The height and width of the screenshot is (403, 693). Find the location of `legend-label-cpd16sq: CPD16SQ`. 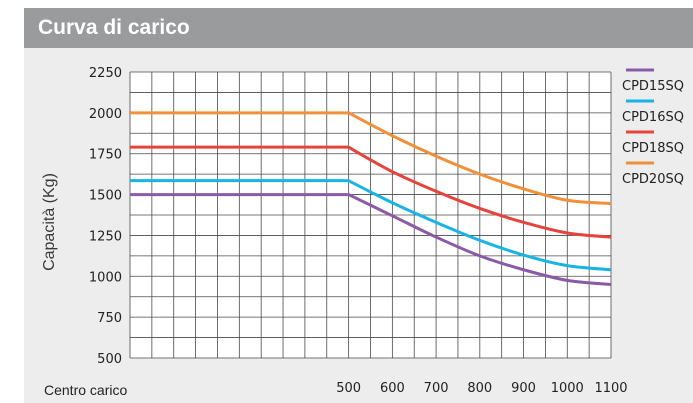

legend-label-cpd16sq: CPD16SQ is located at coordinates (653, 117).